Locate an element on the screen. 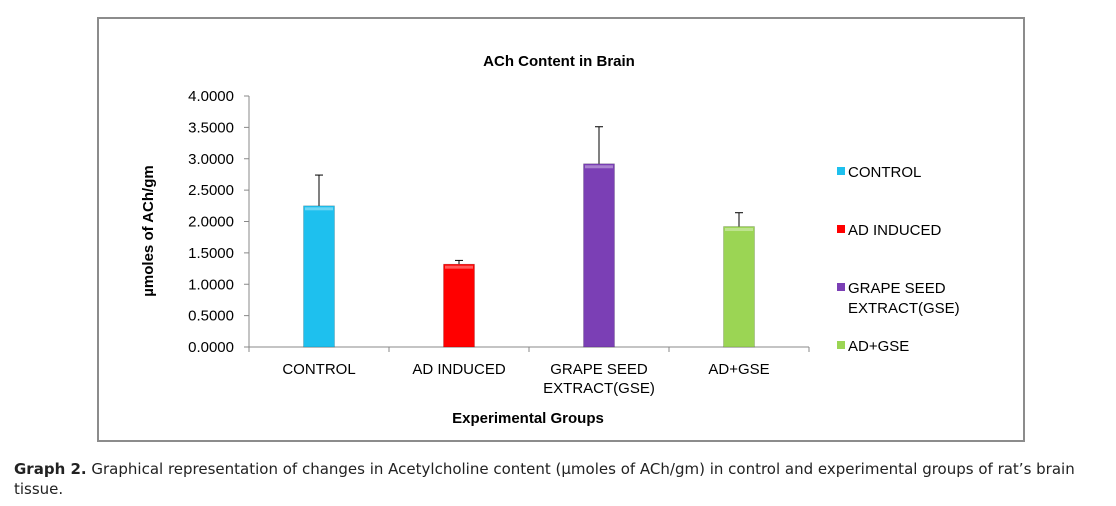 This screenshot has width=1116, height=506. y-tick-label: 1.5000 is located at coordinates (211, 253).